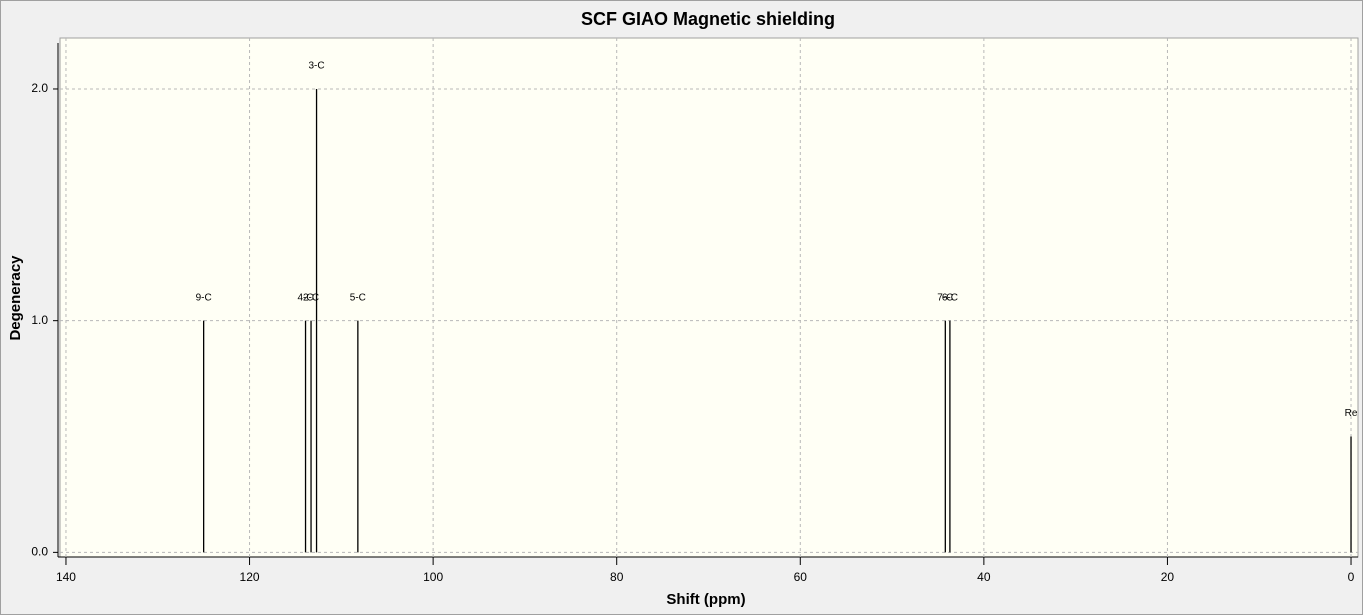 The image size is (1363, 615). I want to click on peak-label: 3-C, so click(316, 66).